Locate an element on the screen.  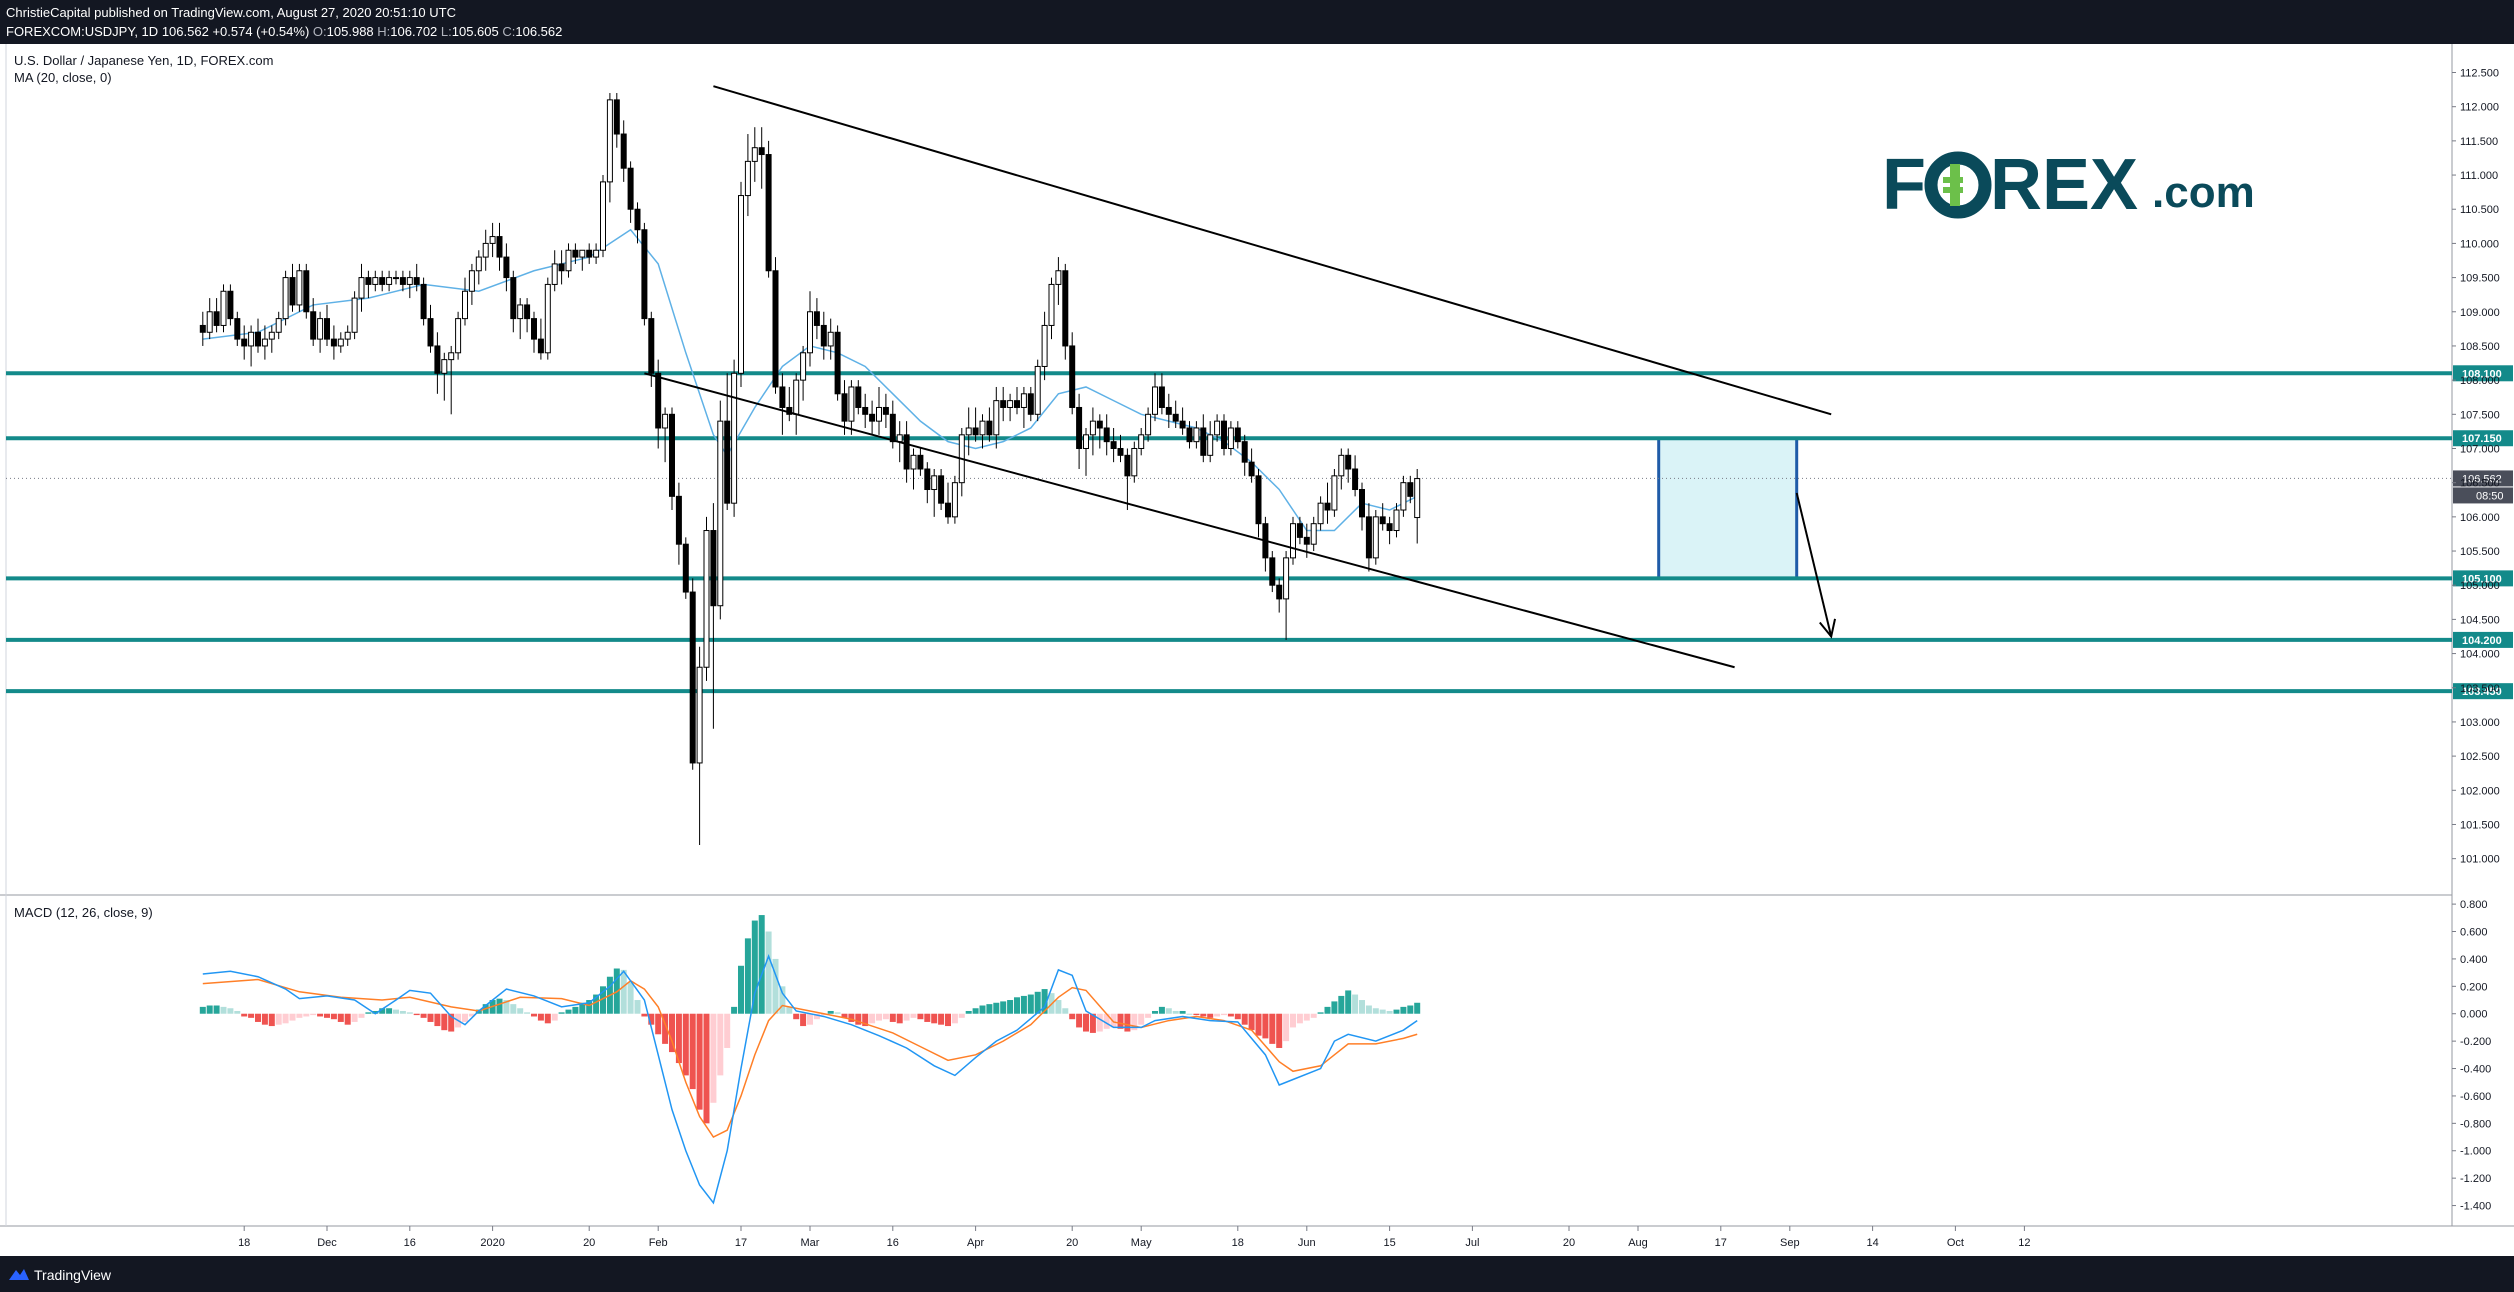
channel-upper-line is located at coordinates (1272, 250).